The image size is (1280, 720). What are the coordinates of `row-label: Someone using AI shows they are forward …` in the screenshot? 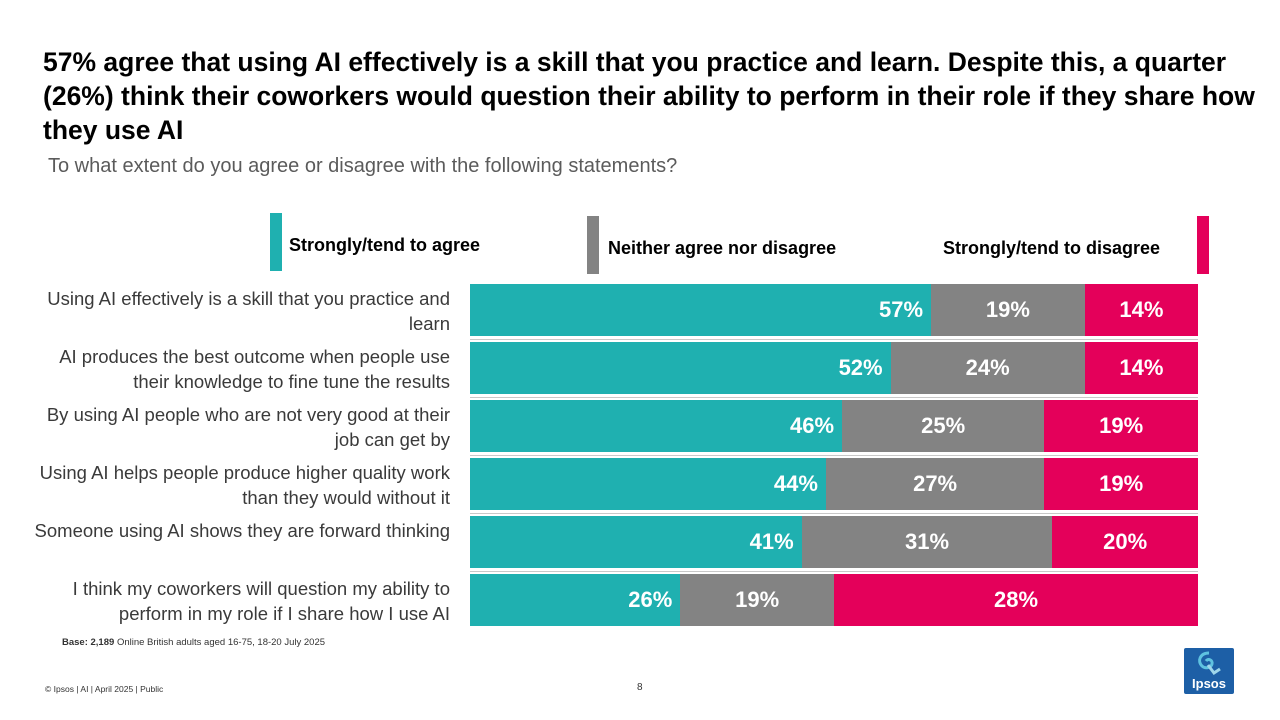 It's located at (242, 530).